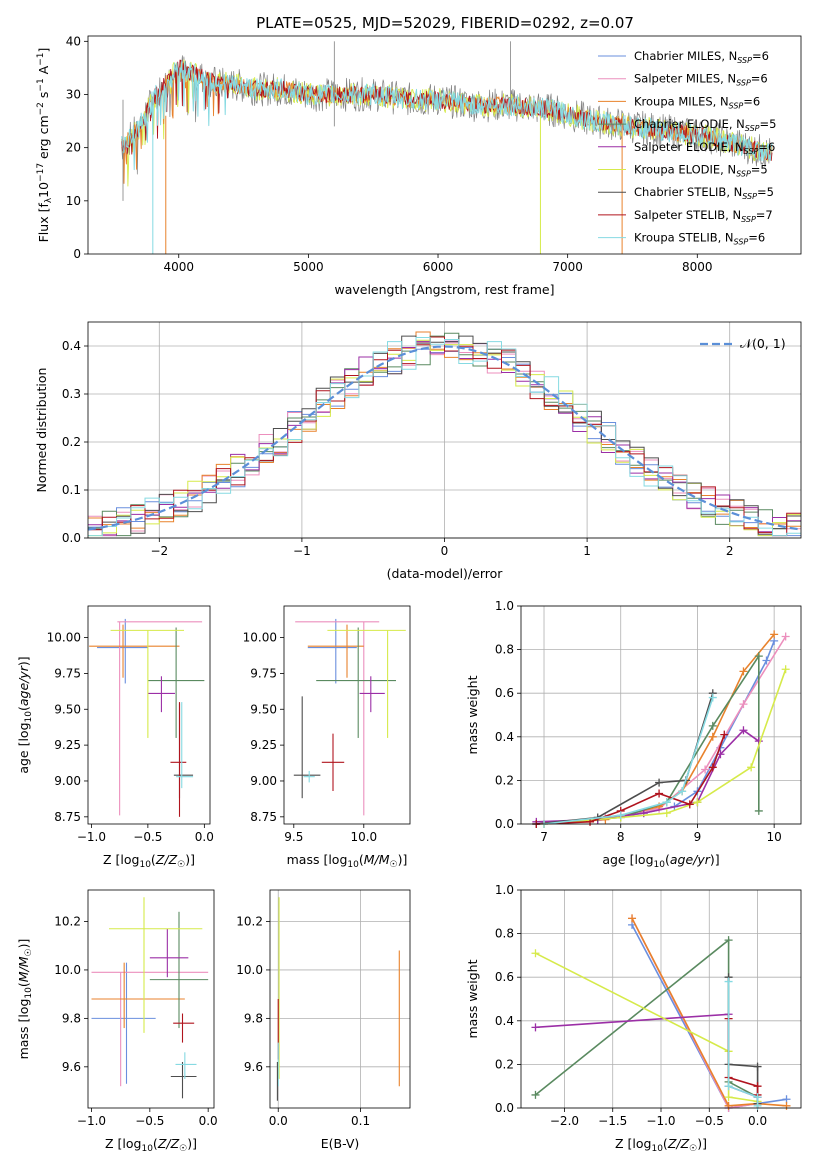  I want to click on x-axis-label-part: M/M, so click(377, 859).